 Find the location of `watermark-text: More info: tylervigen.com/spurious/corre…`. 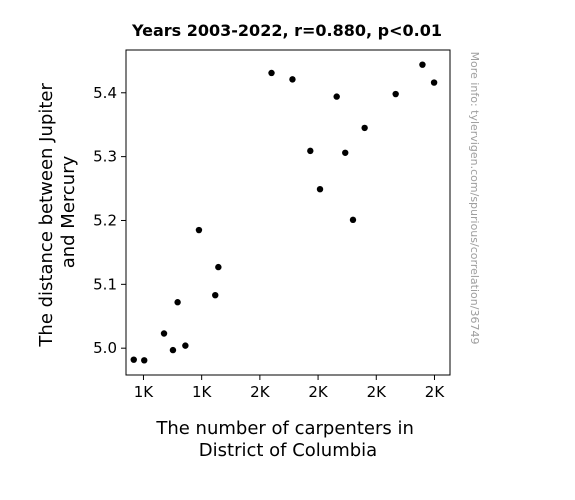

watermark-text: More info: tylervigen.com/spurious/corre… is located at coordinates (474, 198).